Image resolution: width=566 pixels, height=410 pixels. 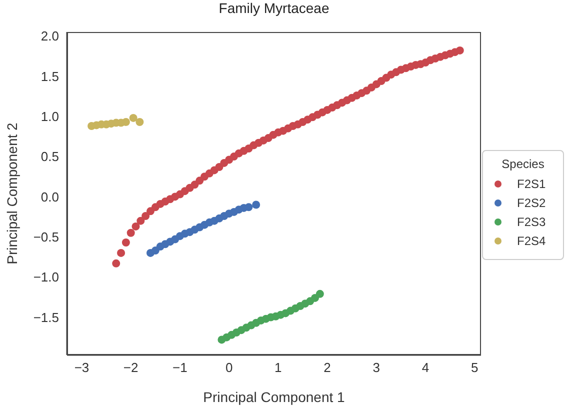 I want to click on y-tick-label: 2.0, so click(x=49, y=36).